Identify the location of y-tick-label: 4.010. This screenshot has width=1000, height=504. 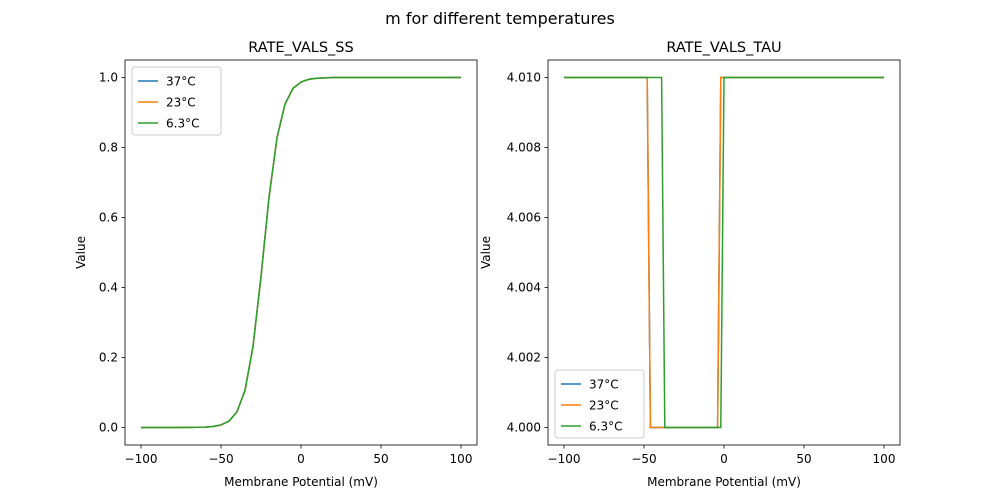
(524, 78).